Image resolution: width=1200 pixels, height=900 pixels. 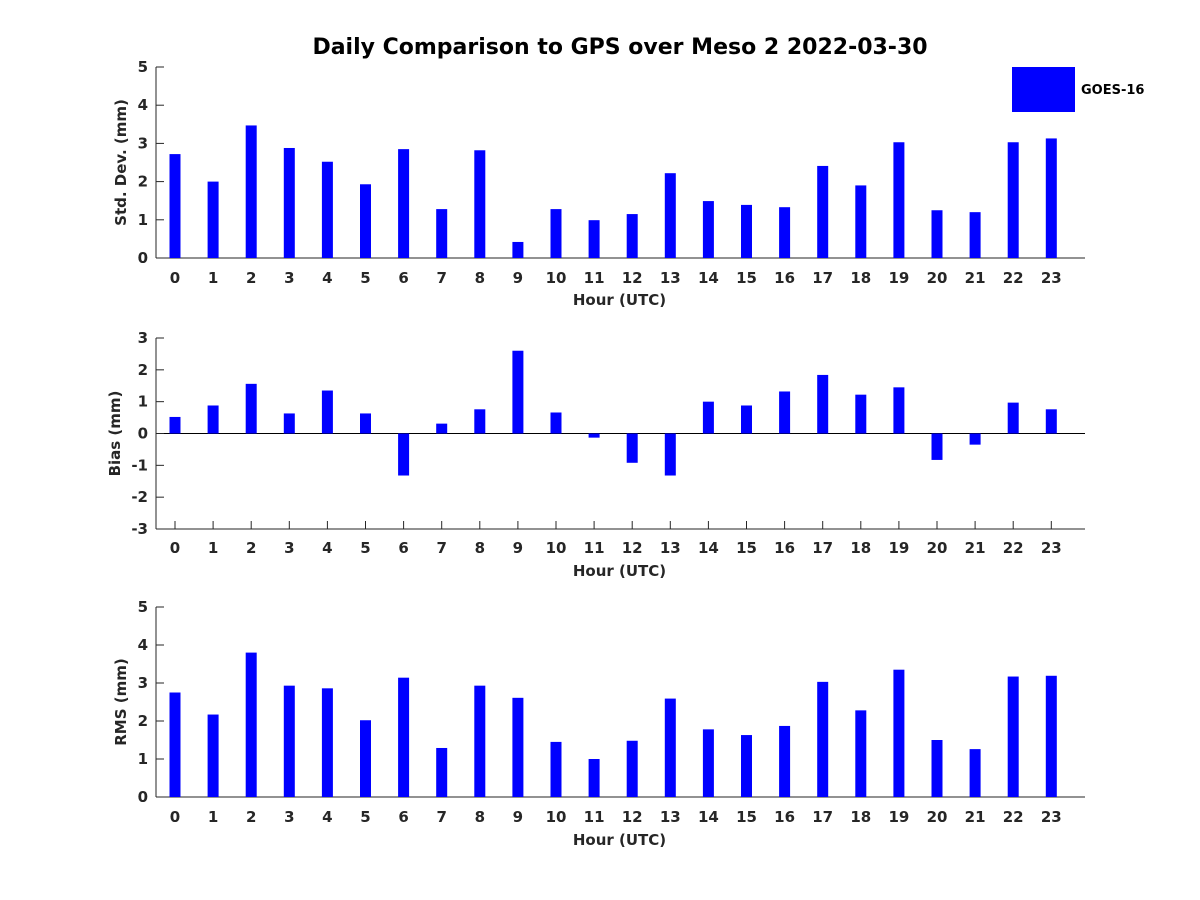 What do you see at coordinates (860, 278) in the screenshot?
I see `x-tick-label: 18` at bounding box center [860, 278].